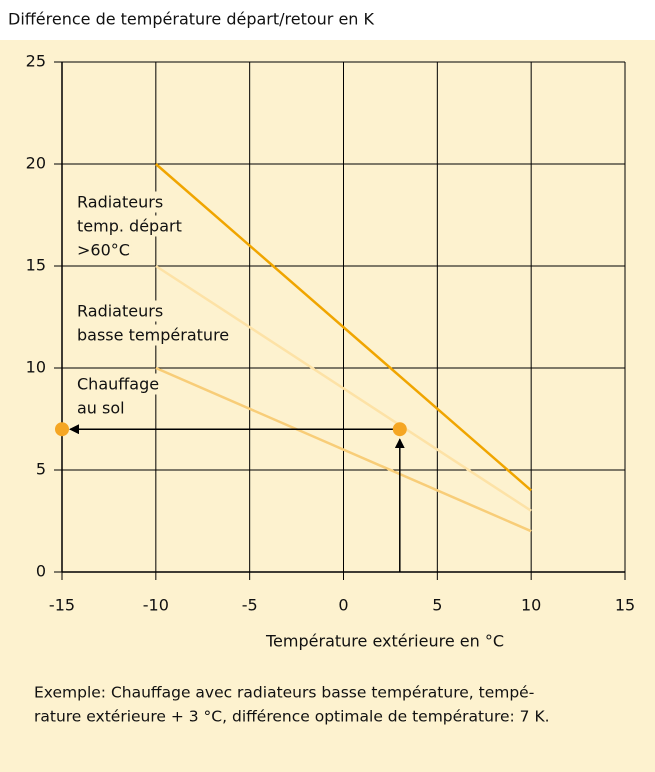 Image resolution: width=655 pixels, height=772 pixels. I want to click on series-line, so click(343, 449).